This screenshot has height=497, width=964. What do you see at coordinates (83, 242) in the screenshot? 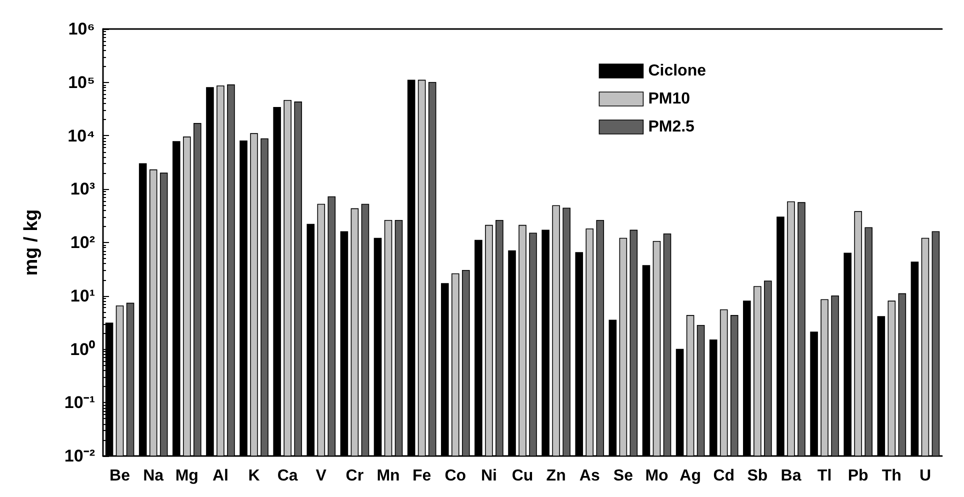
I see `y-tick-label: 10²` at bounding box center [83, 242].